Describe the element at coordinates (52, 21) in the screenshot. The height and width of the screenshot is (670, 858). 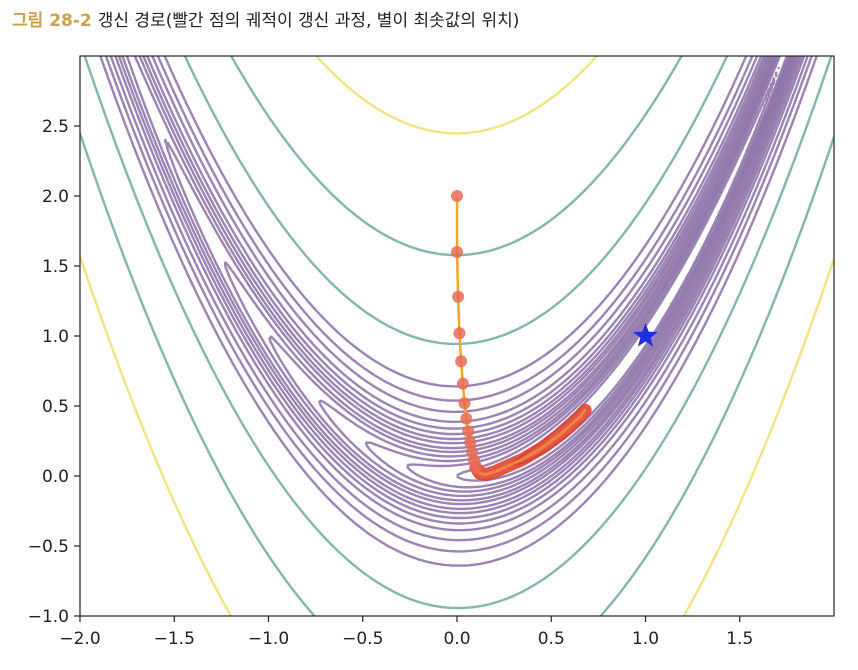
I see `figure-number: 그림 28-2` at that location.